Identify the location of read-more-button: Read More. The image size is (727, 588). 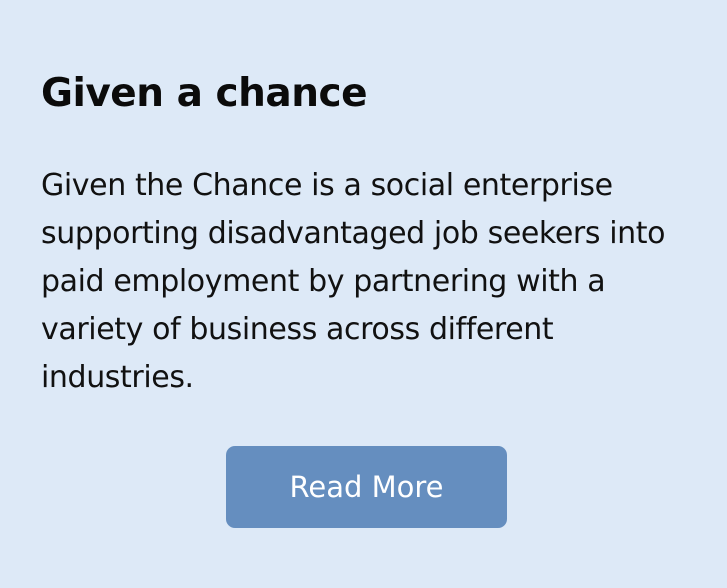
(366, 487).